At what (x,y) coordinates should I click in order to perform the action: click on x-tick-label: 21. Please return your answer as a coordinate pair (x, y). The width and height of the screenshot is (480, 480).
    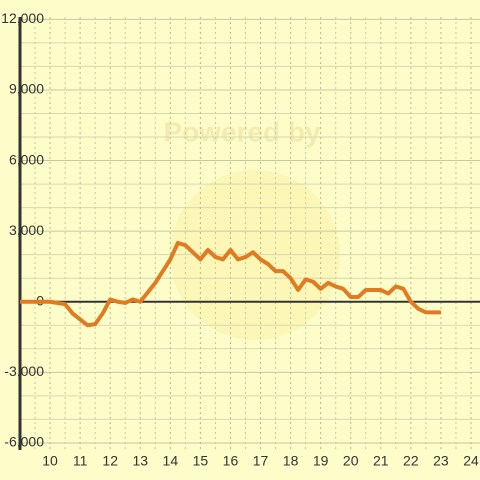
    Looking at the image, I should click on (381, 461).